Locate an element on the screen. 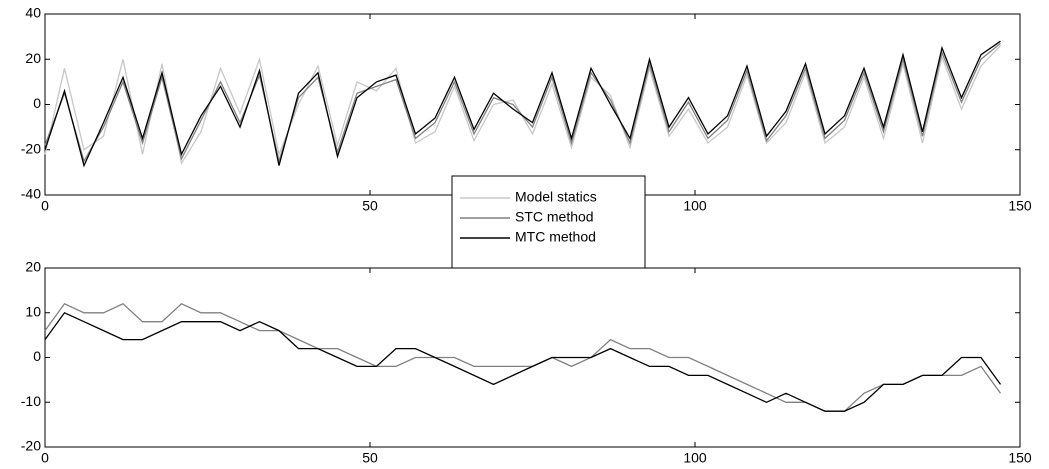  legend-label: Model statics is located at coordinates (556, 197).